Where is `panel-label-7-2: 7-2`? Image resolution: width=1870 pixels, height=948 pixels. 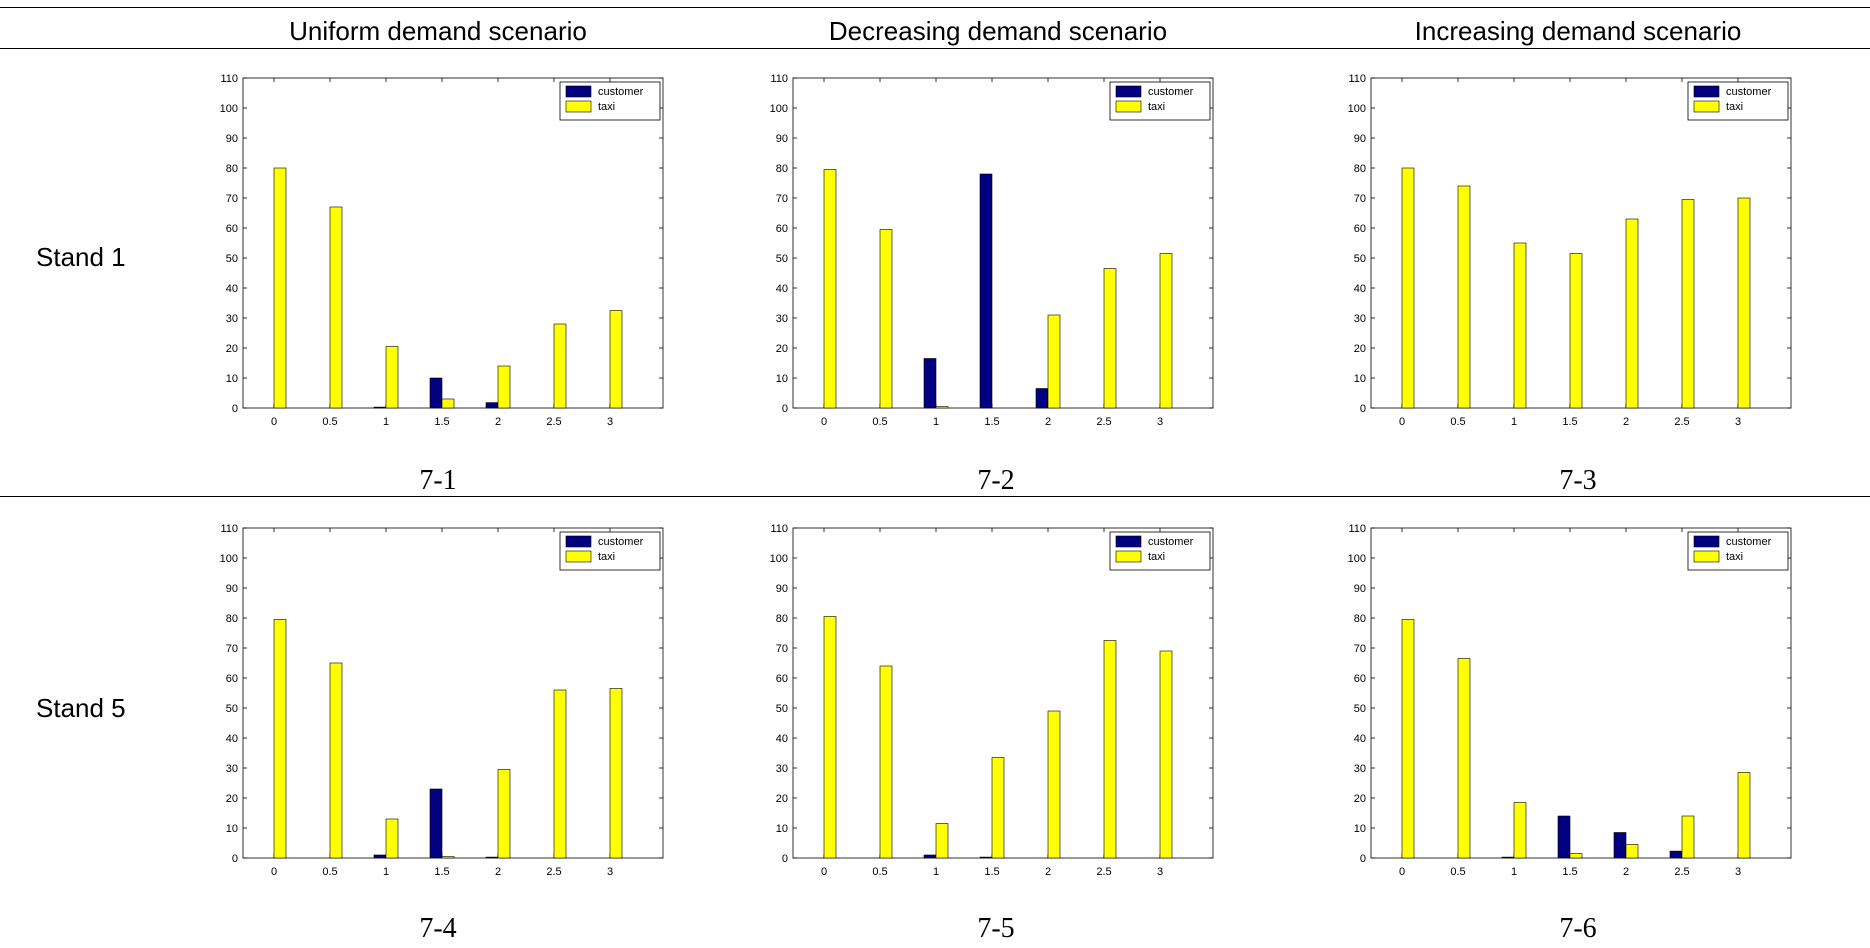
panel-label-7-2: 7-2 is located at coordinates (996, 480).